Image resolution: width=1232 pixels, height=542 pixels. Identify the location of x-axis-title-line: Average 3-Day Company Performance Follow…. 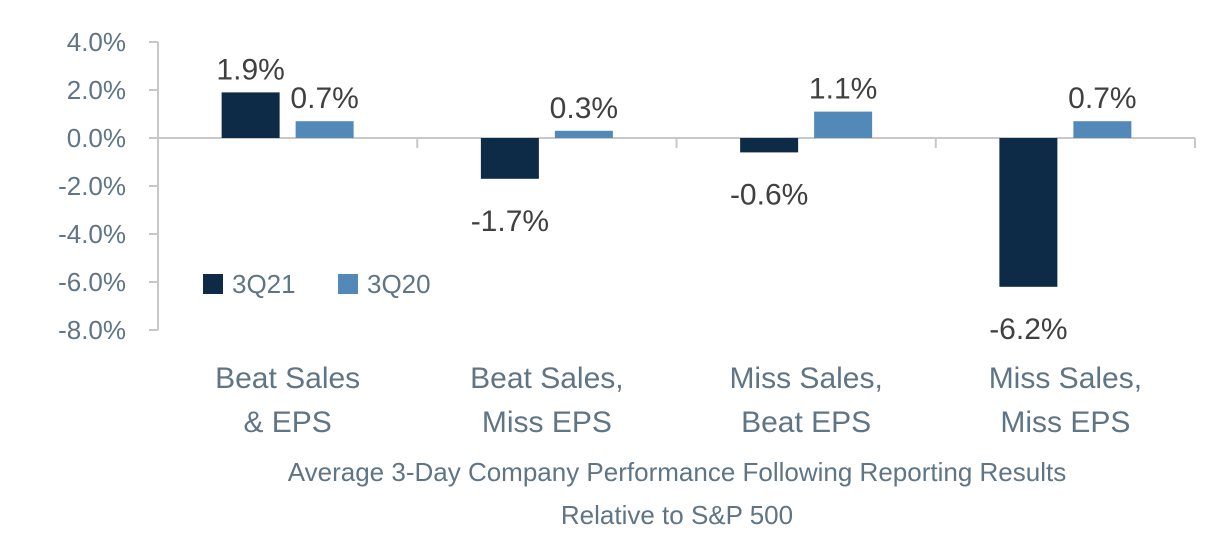
(677, 472).